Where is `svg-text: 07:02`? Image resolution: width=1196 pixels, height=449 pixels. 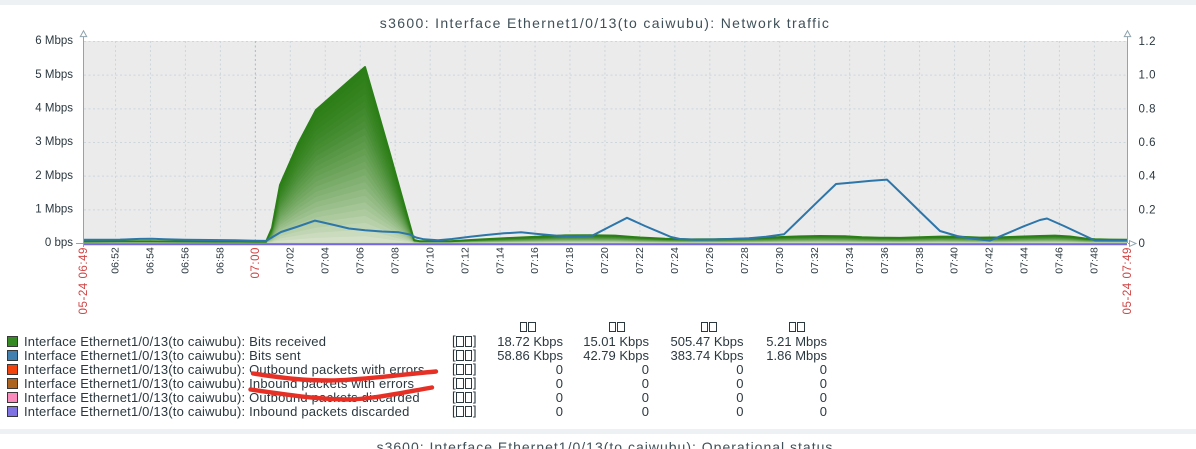
svg-text: 07:02 is located at coordinates (291, 260).